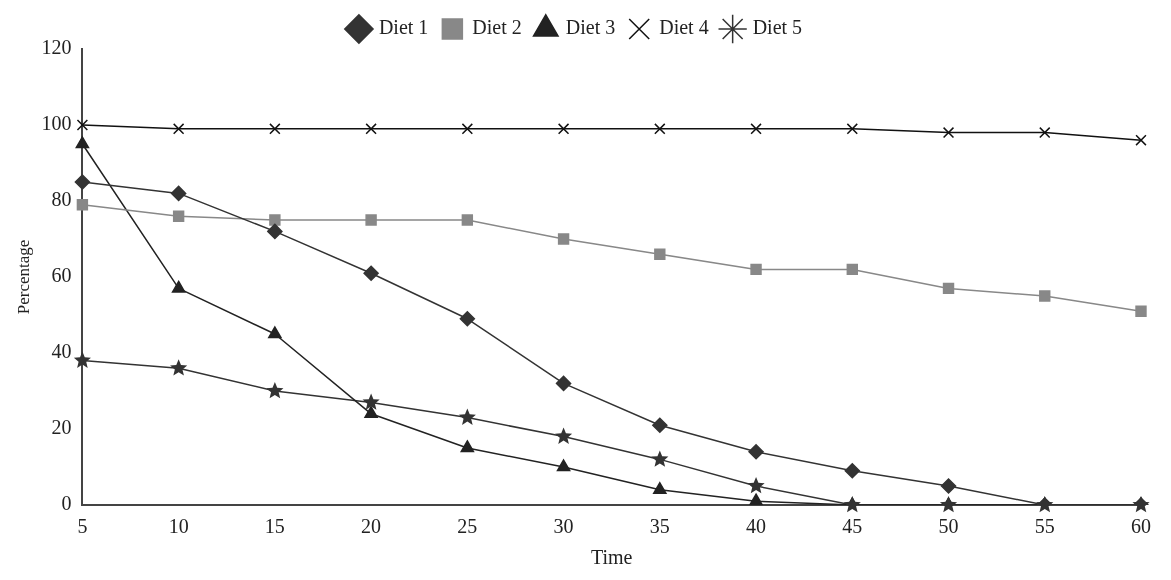 This screenshot has width=1171, height=580. What do you see at coordinates (563, 526) in the screenshot?
I see `x-tick-label: 30` at bounding box center [563, 526].